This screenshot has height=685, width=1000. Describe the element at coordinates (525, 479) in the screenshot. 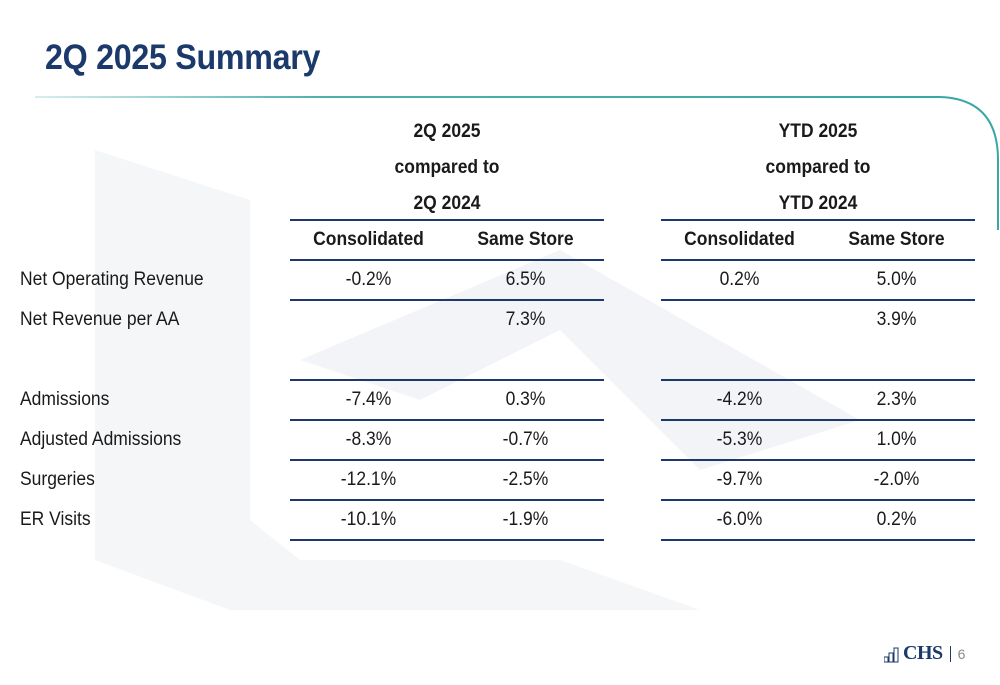

I see `table-cell: -2.5%` at that location.